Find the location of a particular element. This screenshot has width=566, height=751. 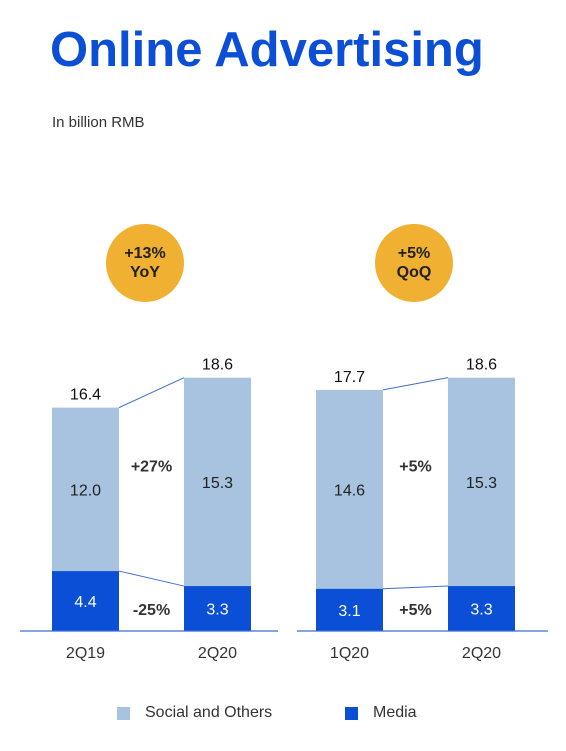

legend-item-social: Social and Others is located at coordinates (194, 713).